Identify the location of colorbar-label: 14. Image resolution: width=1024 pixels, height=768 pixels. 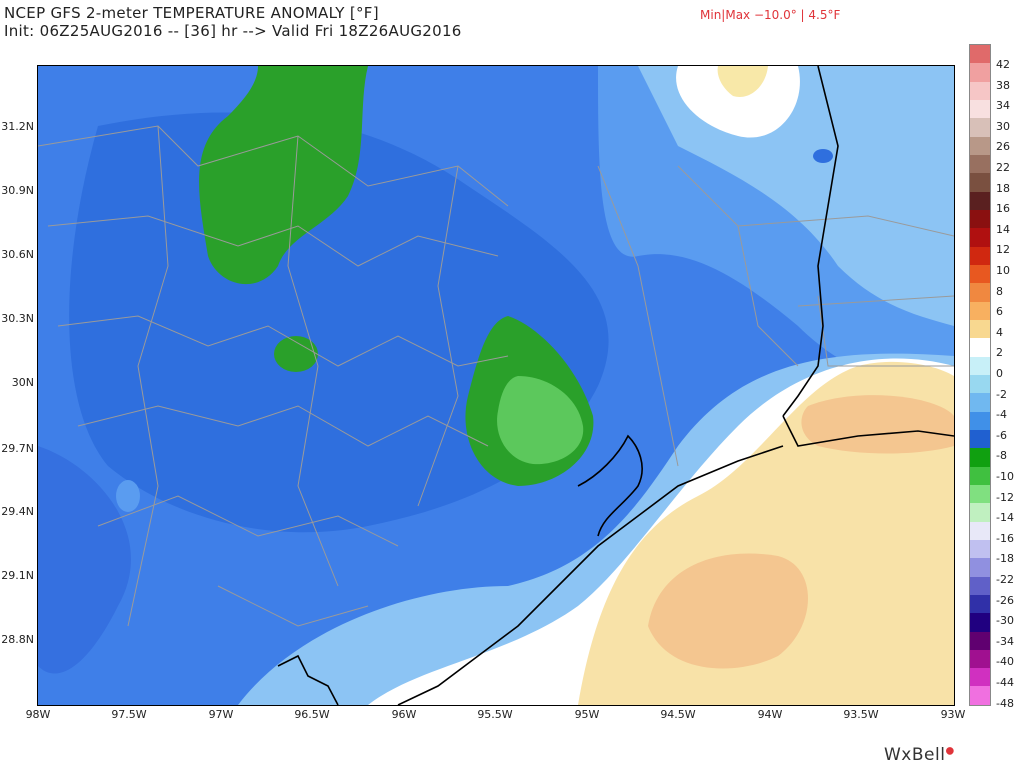
(1003, 229).